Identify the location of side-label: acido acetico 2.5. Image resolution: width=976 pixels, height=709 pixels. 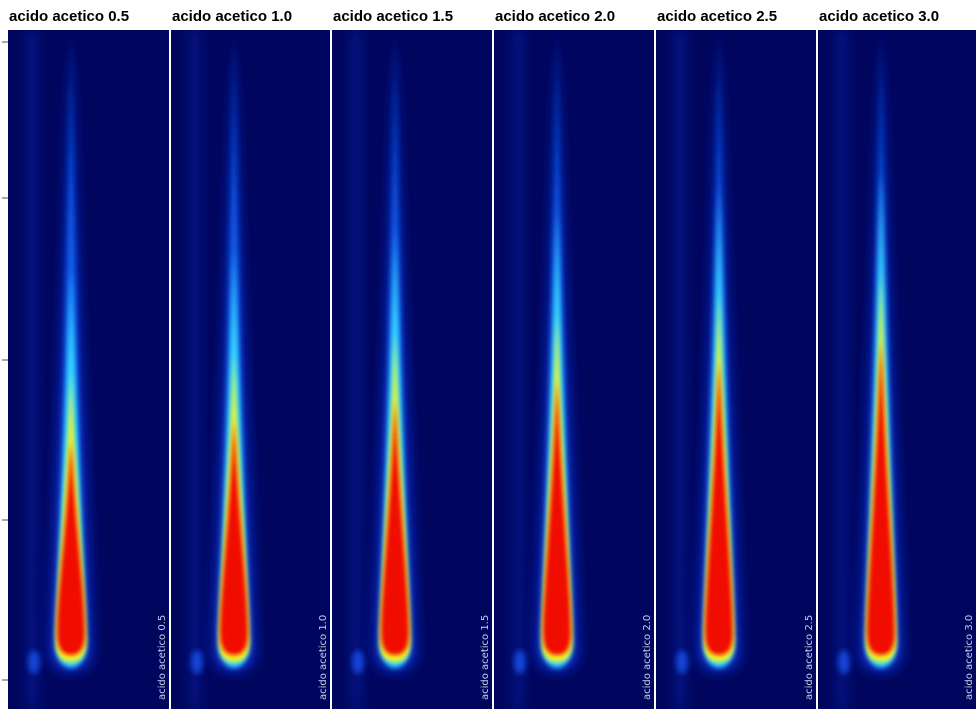
(809, 657).